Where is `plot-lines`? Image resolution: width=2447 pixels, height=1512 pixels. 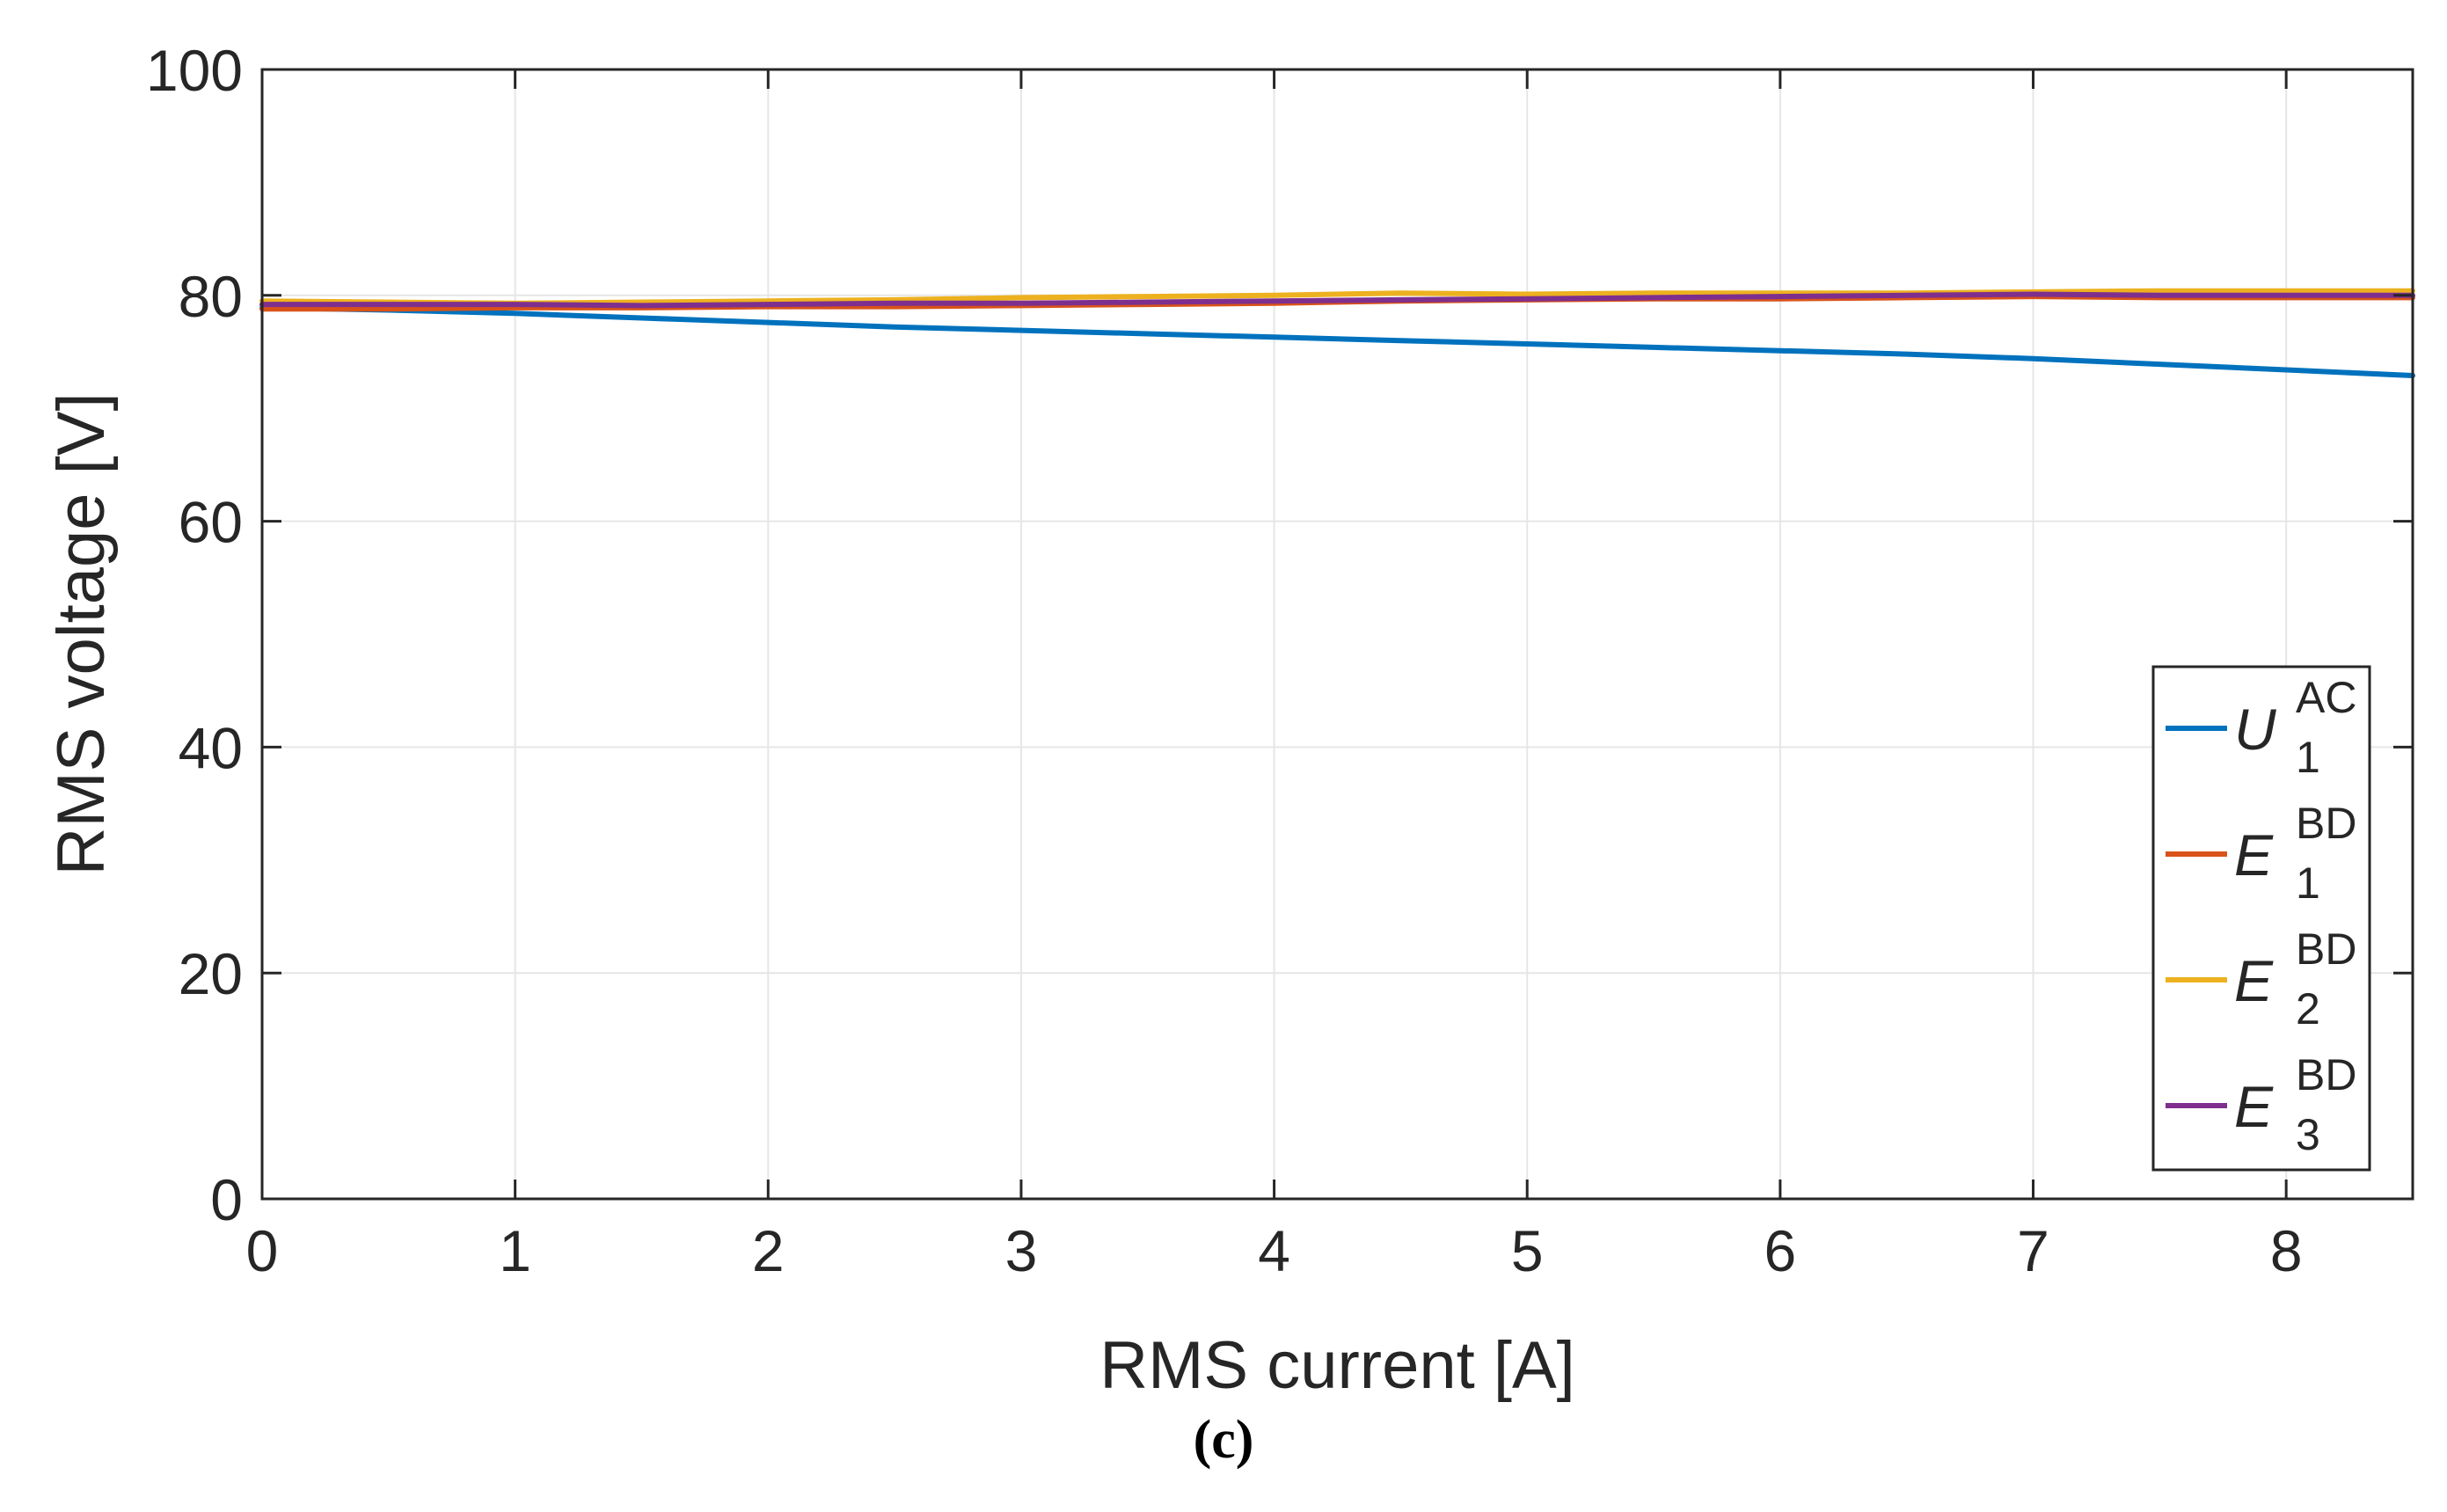
plot-lines is located at coordinates (1337, 333).